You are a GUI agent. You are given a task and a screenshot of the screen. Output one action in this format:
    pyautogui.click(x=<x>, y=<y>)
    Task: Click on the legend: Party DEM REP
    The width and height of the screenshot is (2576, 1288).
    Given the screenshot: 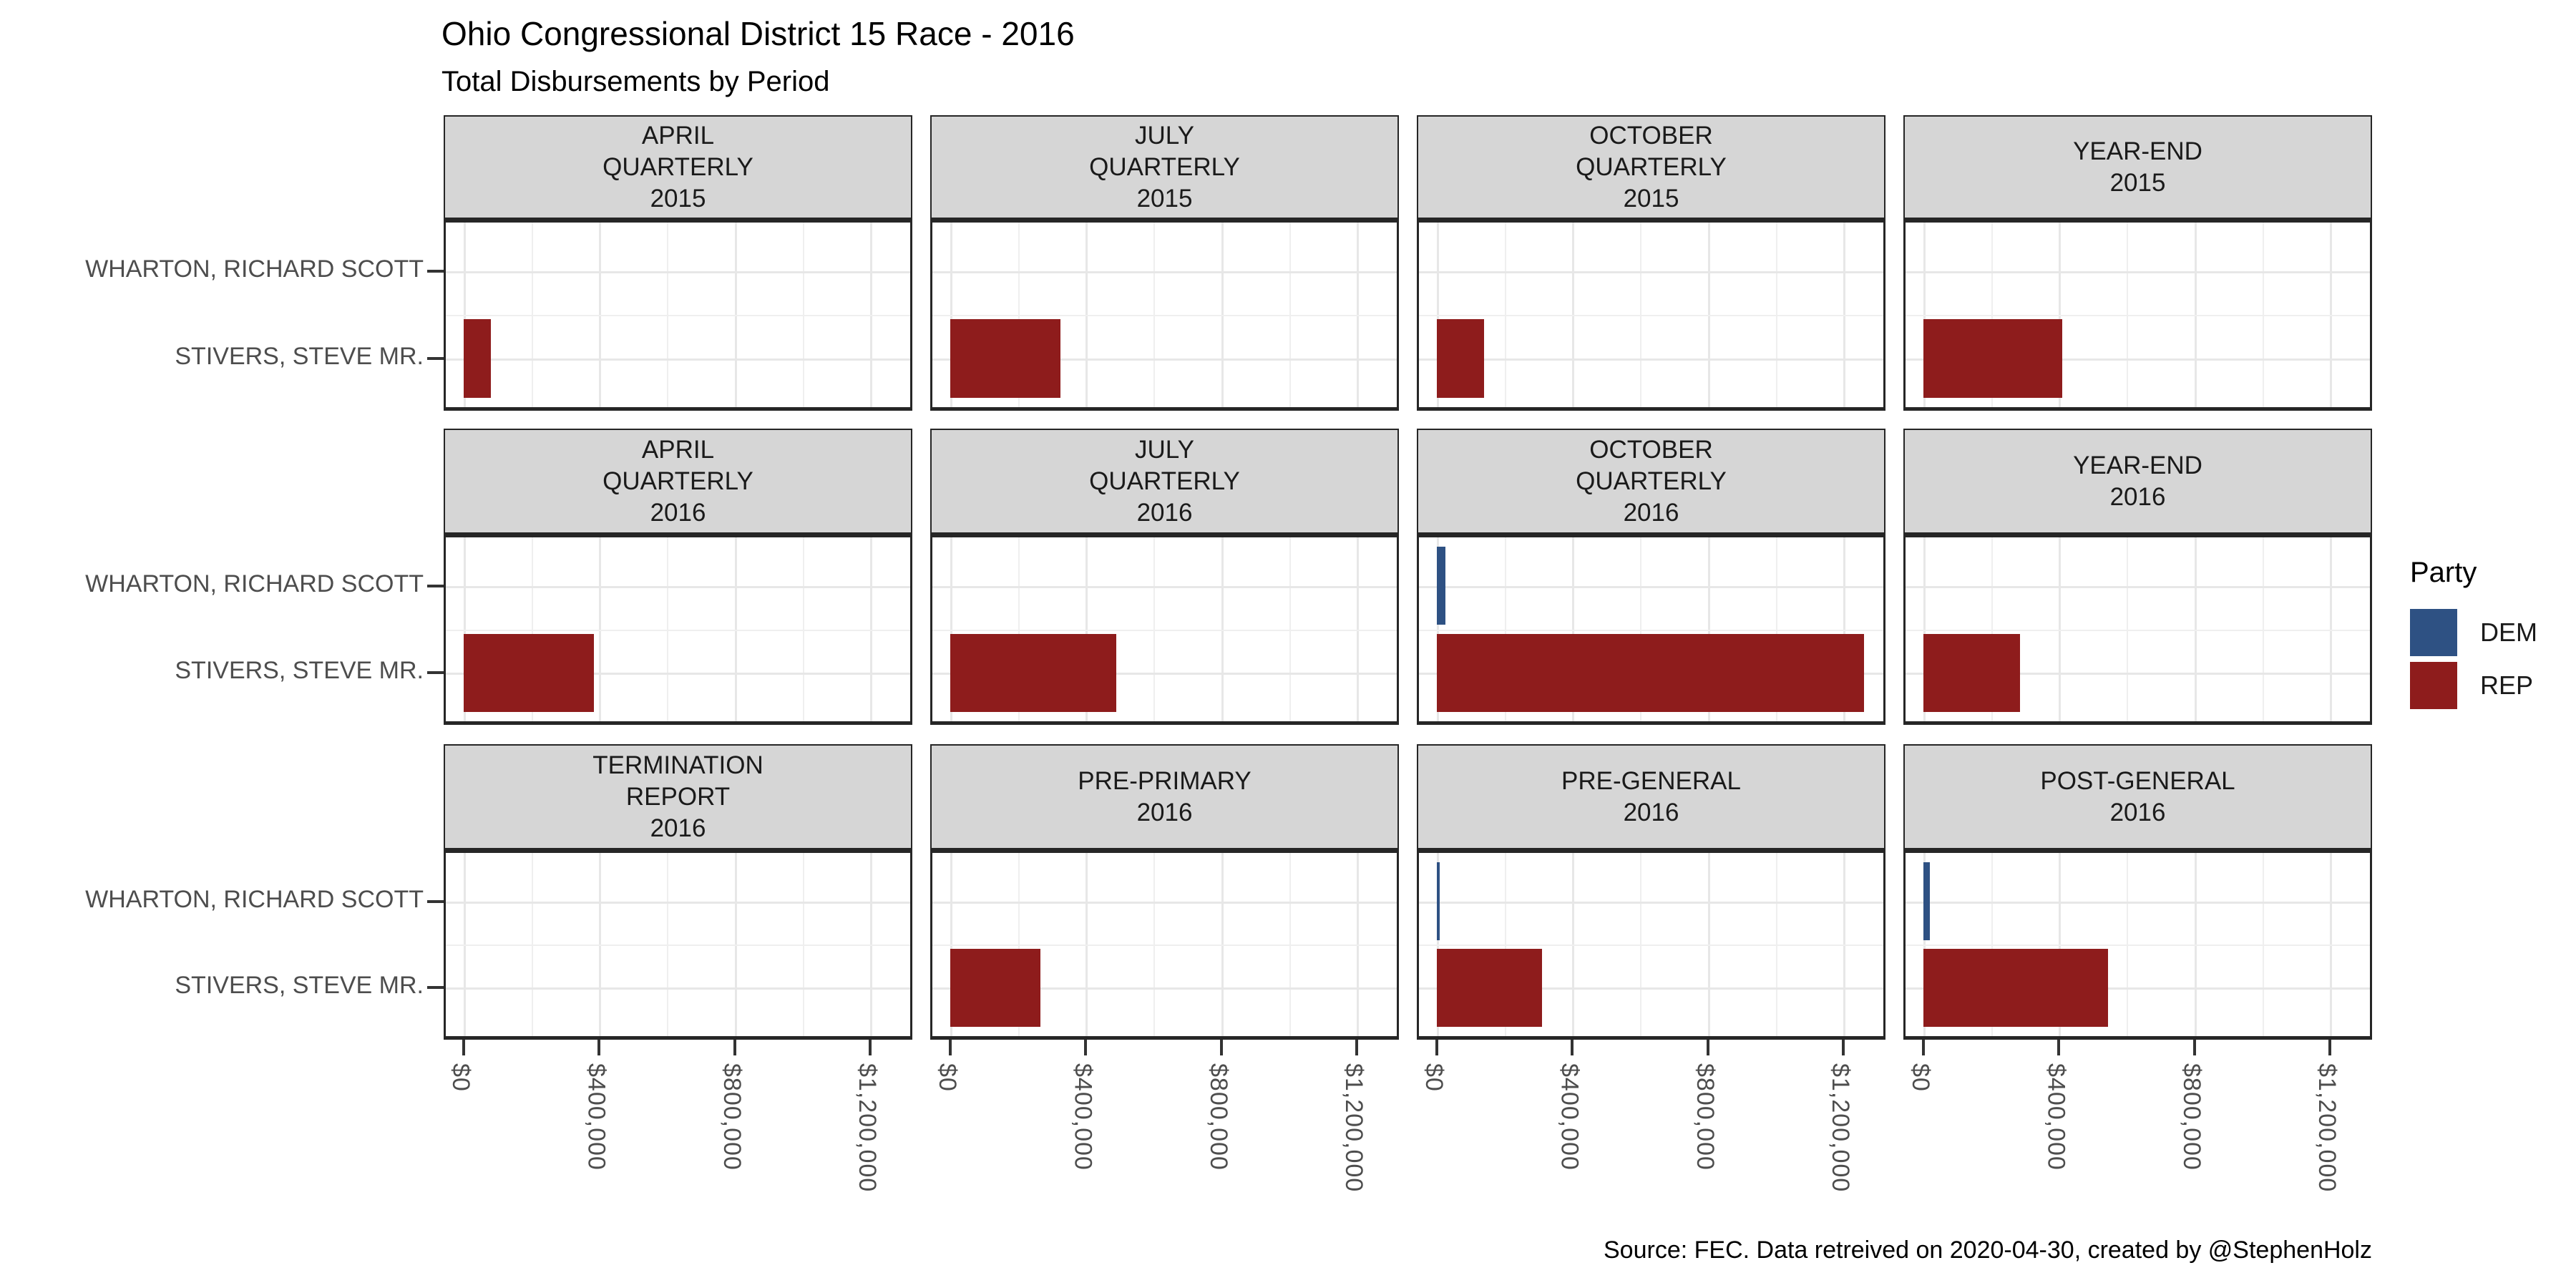 What is the action you would take?
    pyautogui.click(x=2473, y=636)
    